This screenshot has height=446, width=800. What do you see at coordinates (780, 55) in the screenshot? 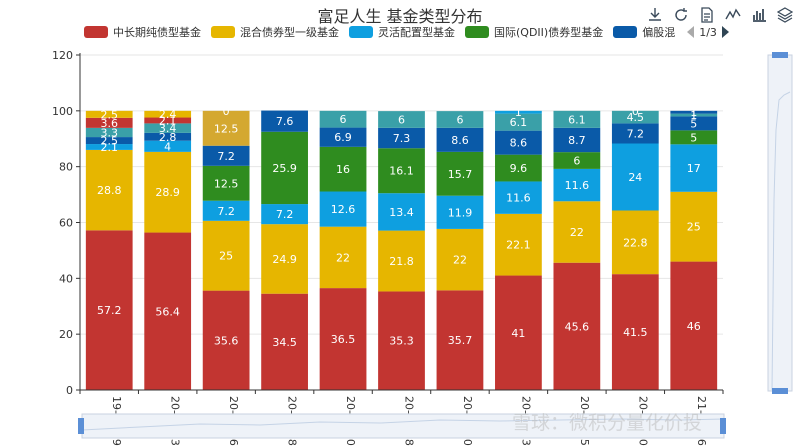
I see `y-zoom-top-handle` at bounding box center [780, 55].